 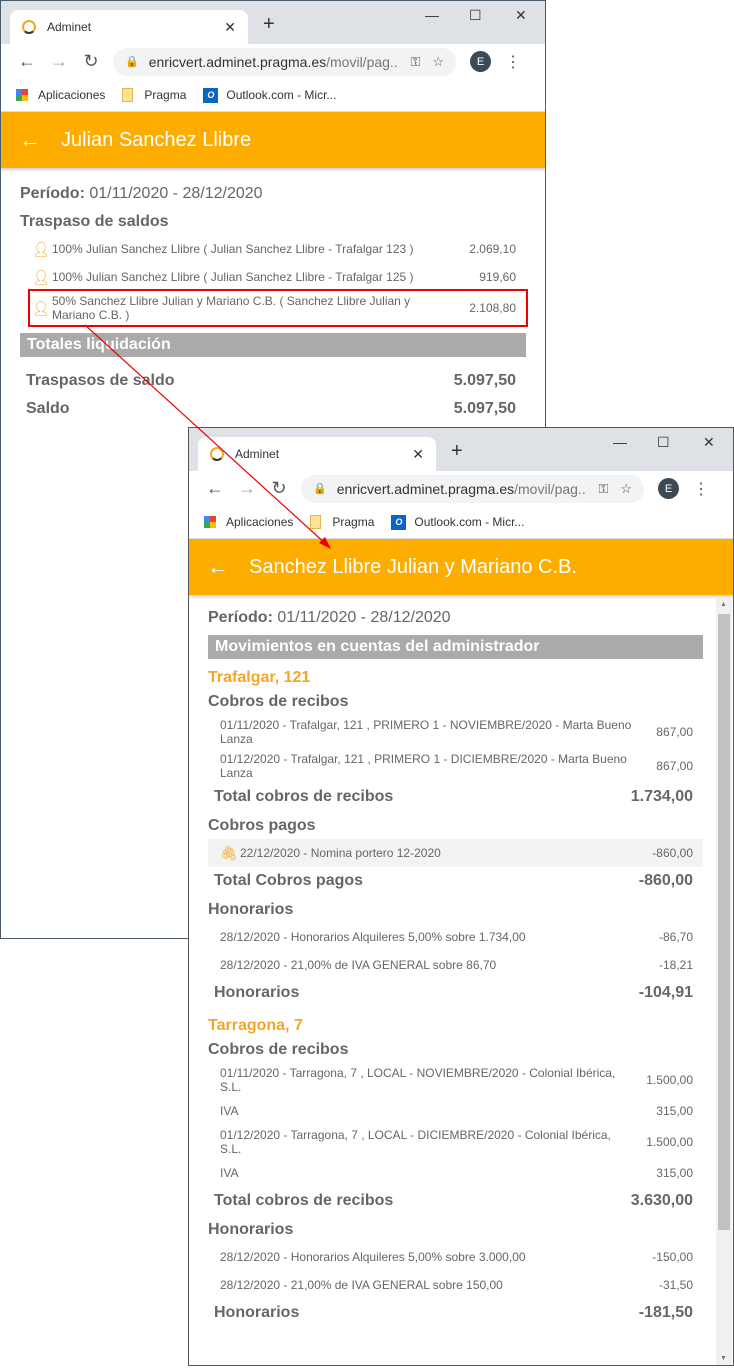 What do you see at coordinates (52, 193) in the screenshot?
I see `period-label: Período:` at bounding box center [52, 193].